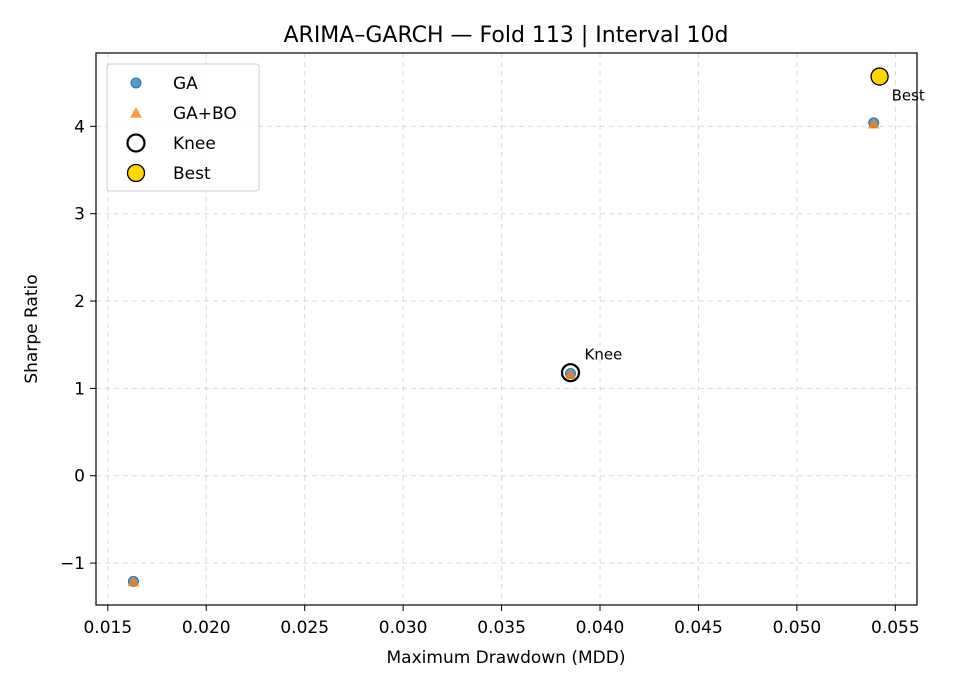 The width and height of the screenshot is (960, 690). Describe the element at coordinates (79, 477) in the screenshot. I see `y-tick-label: 0` at that location.